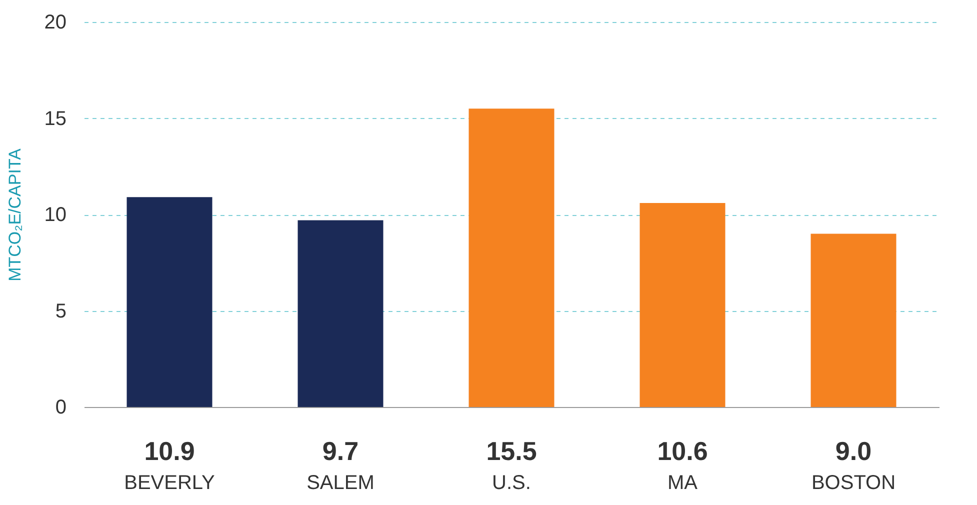 This screenshot has width=977, height=505. Describe the element at coordinates (60, 407) in the screenshot. I see `y-tick-label: 0` at that location.